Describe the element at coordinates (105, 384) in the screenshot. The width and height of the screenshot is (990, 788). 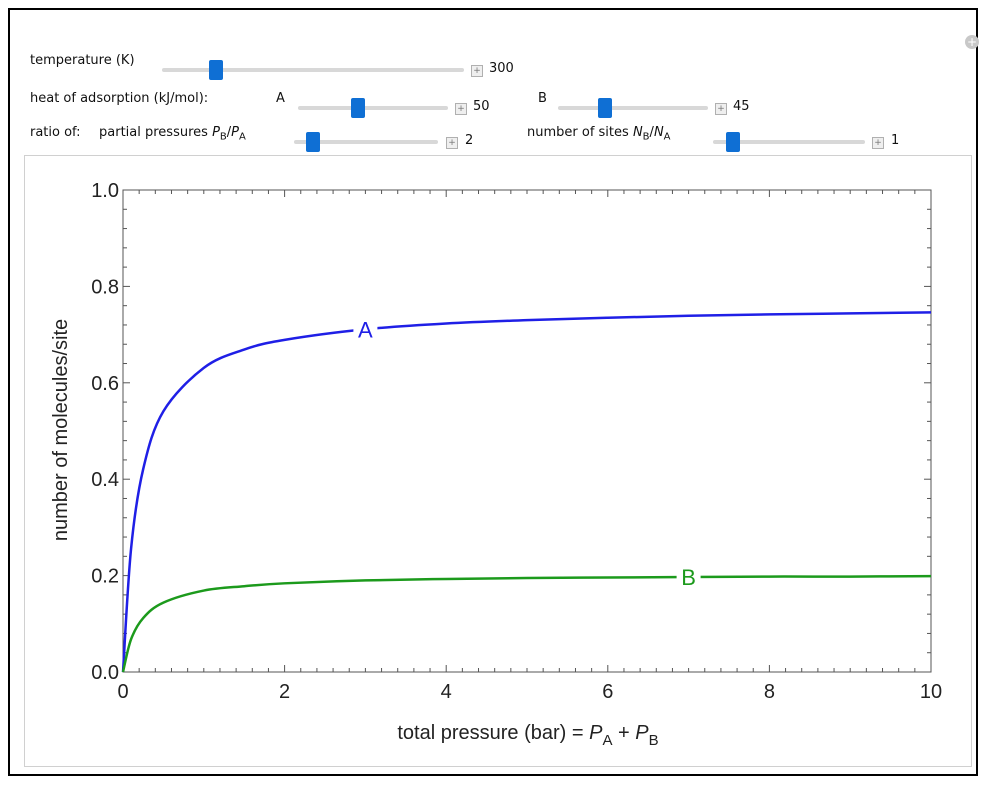
I see `y-tick-label: 0.6` at that location.